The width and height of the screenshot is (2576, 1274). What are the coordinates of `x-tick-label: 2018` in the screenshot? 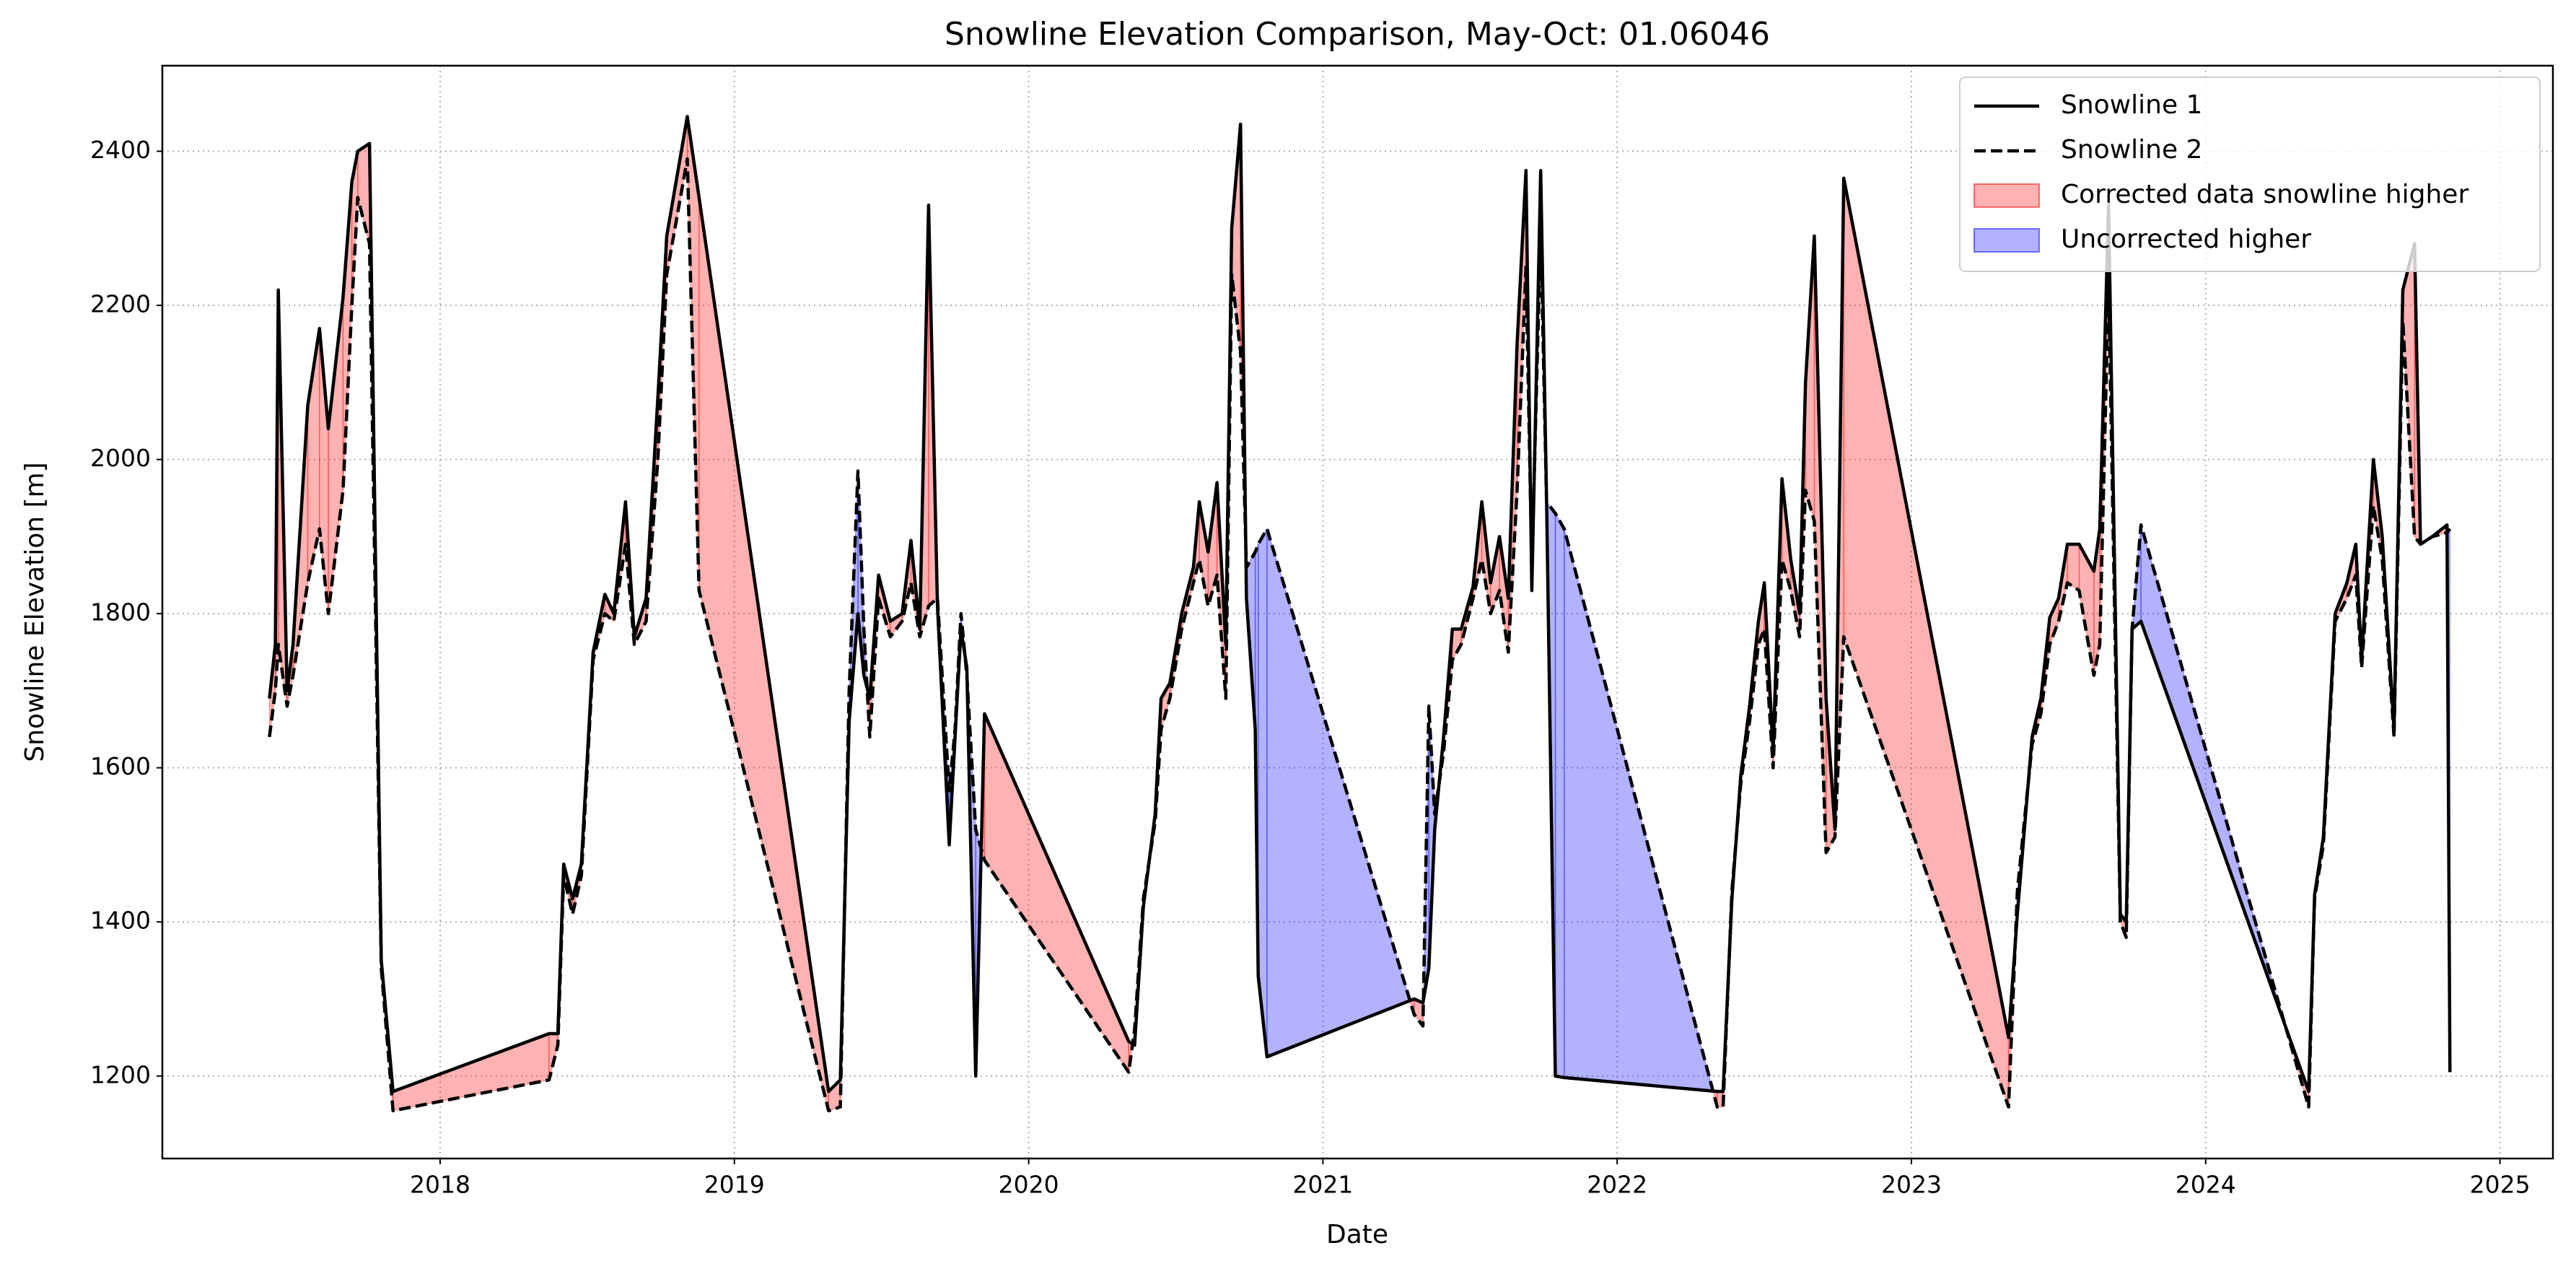 It's located at (440, 1185).